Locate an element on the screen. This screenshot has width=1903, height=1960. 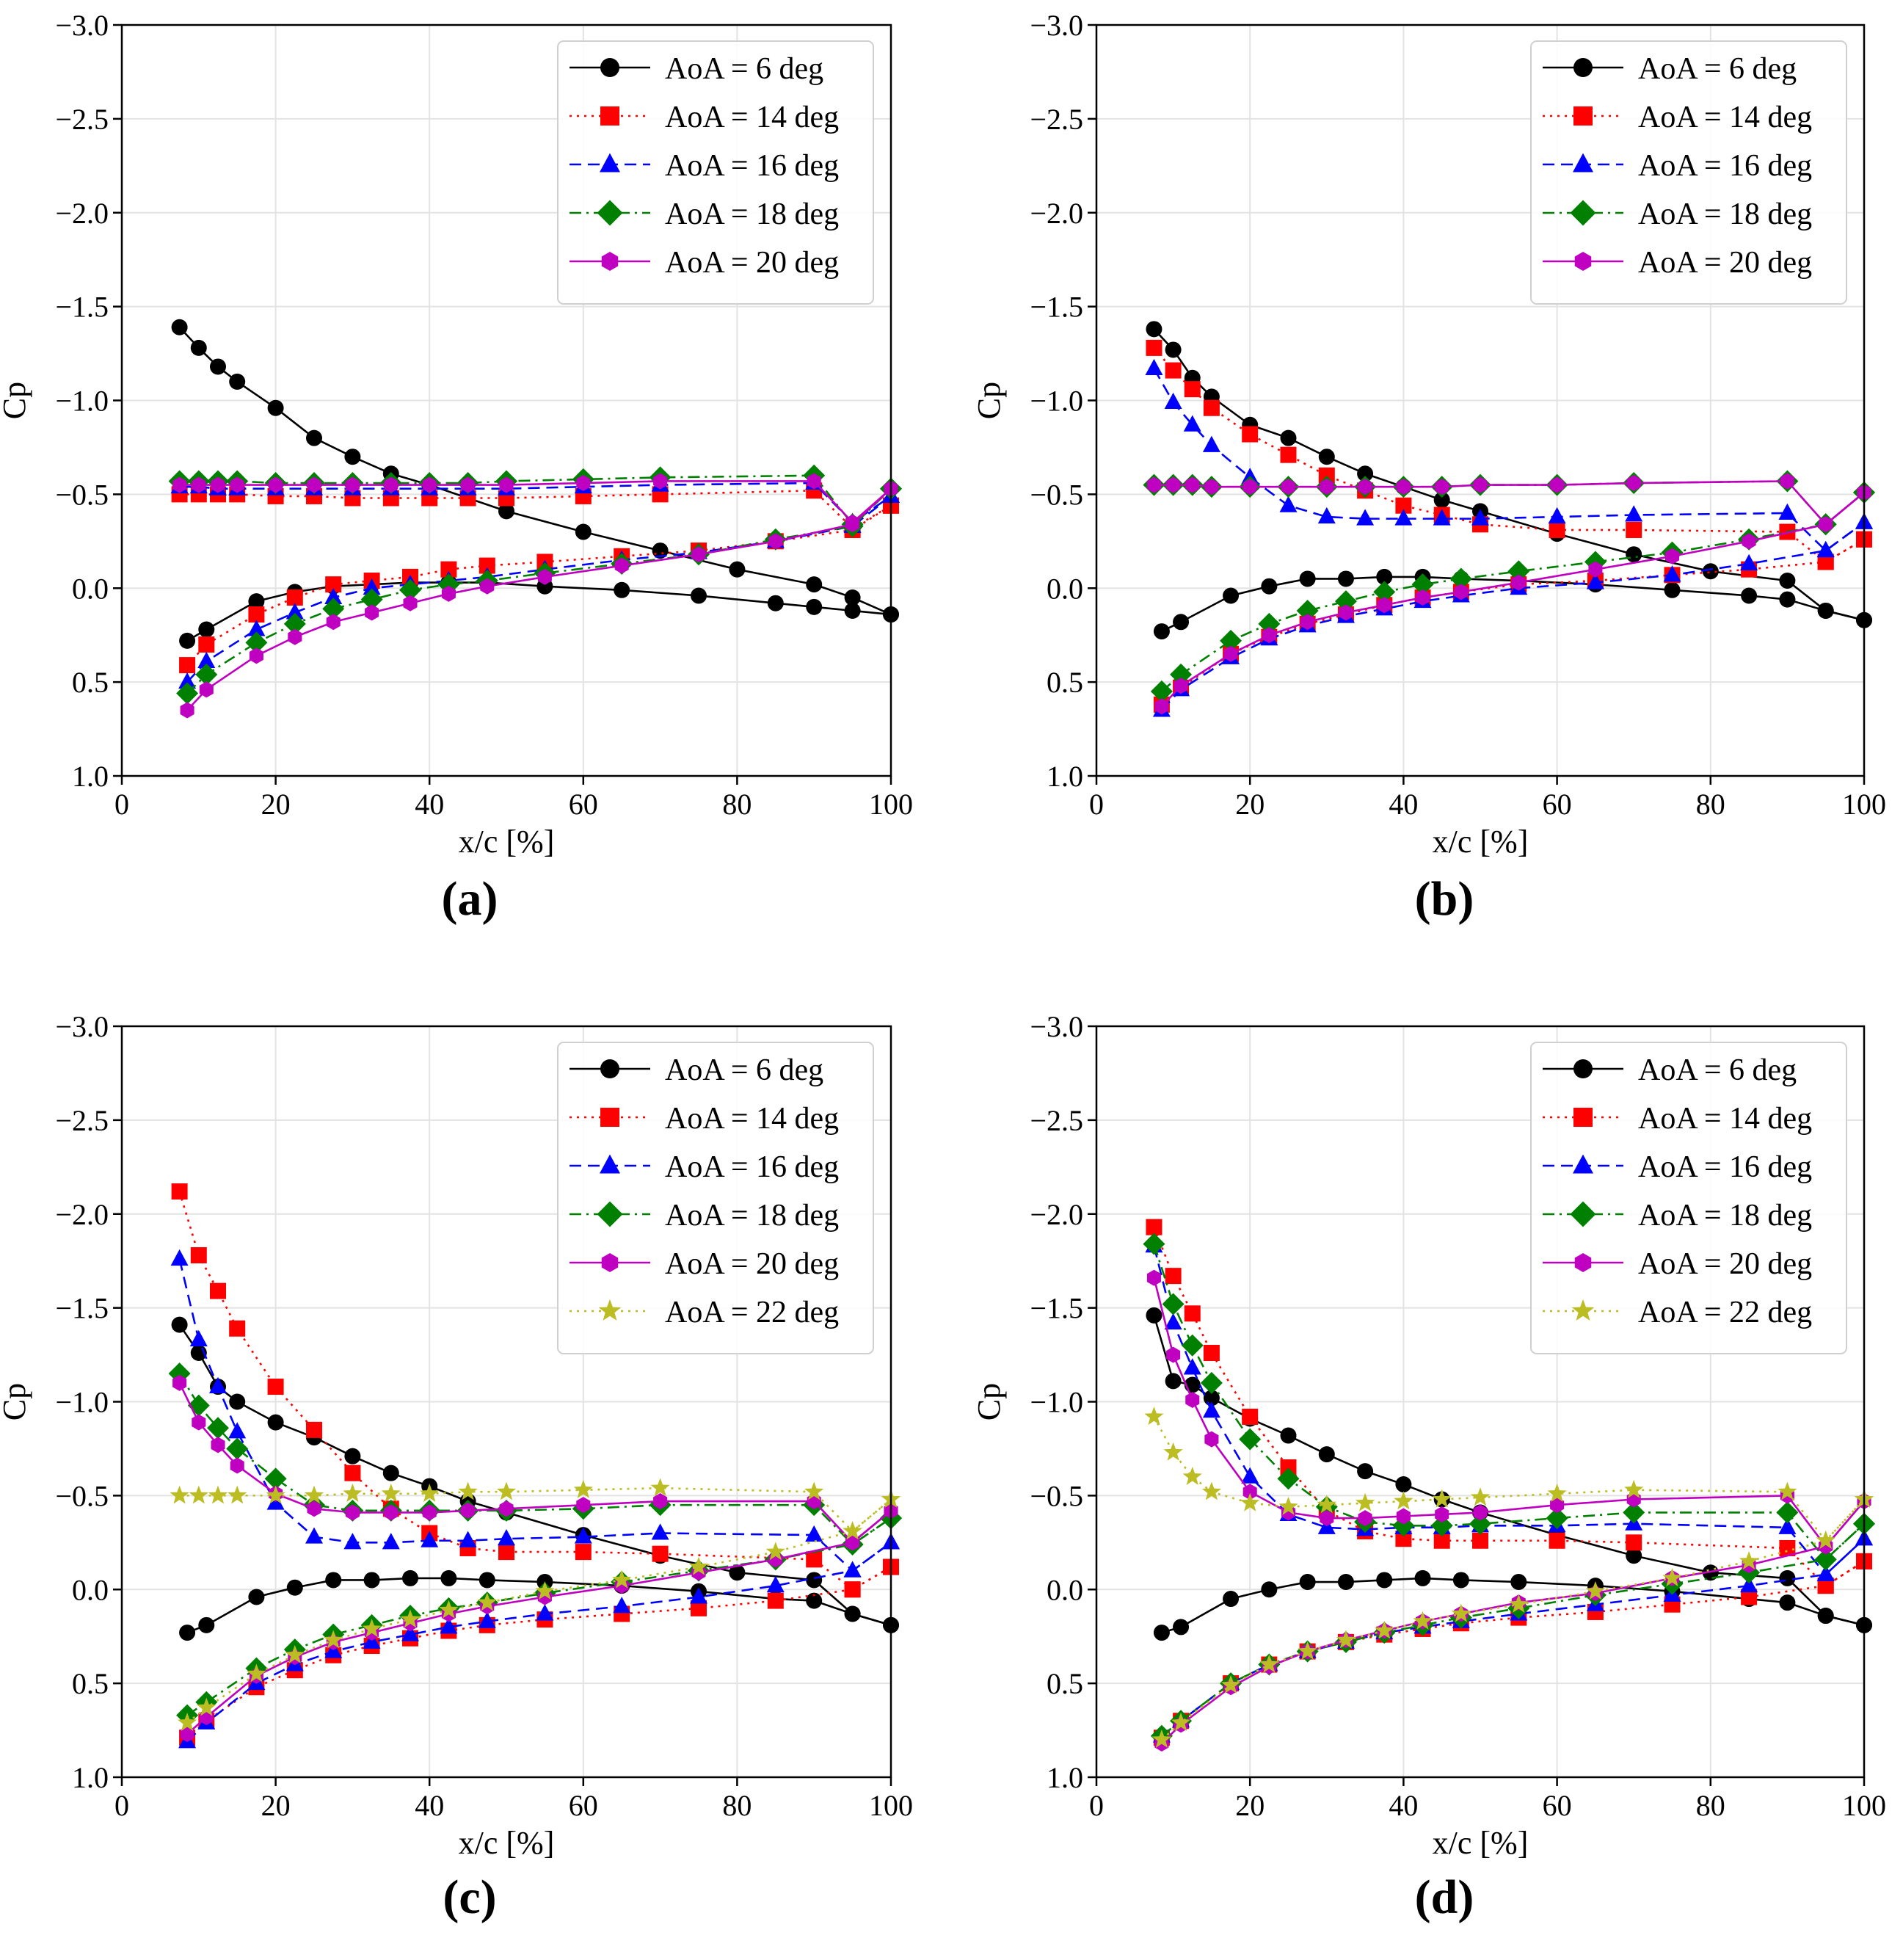
legend-entry-label: AoA = 18 deg is located at coordinates (1725, 1216).